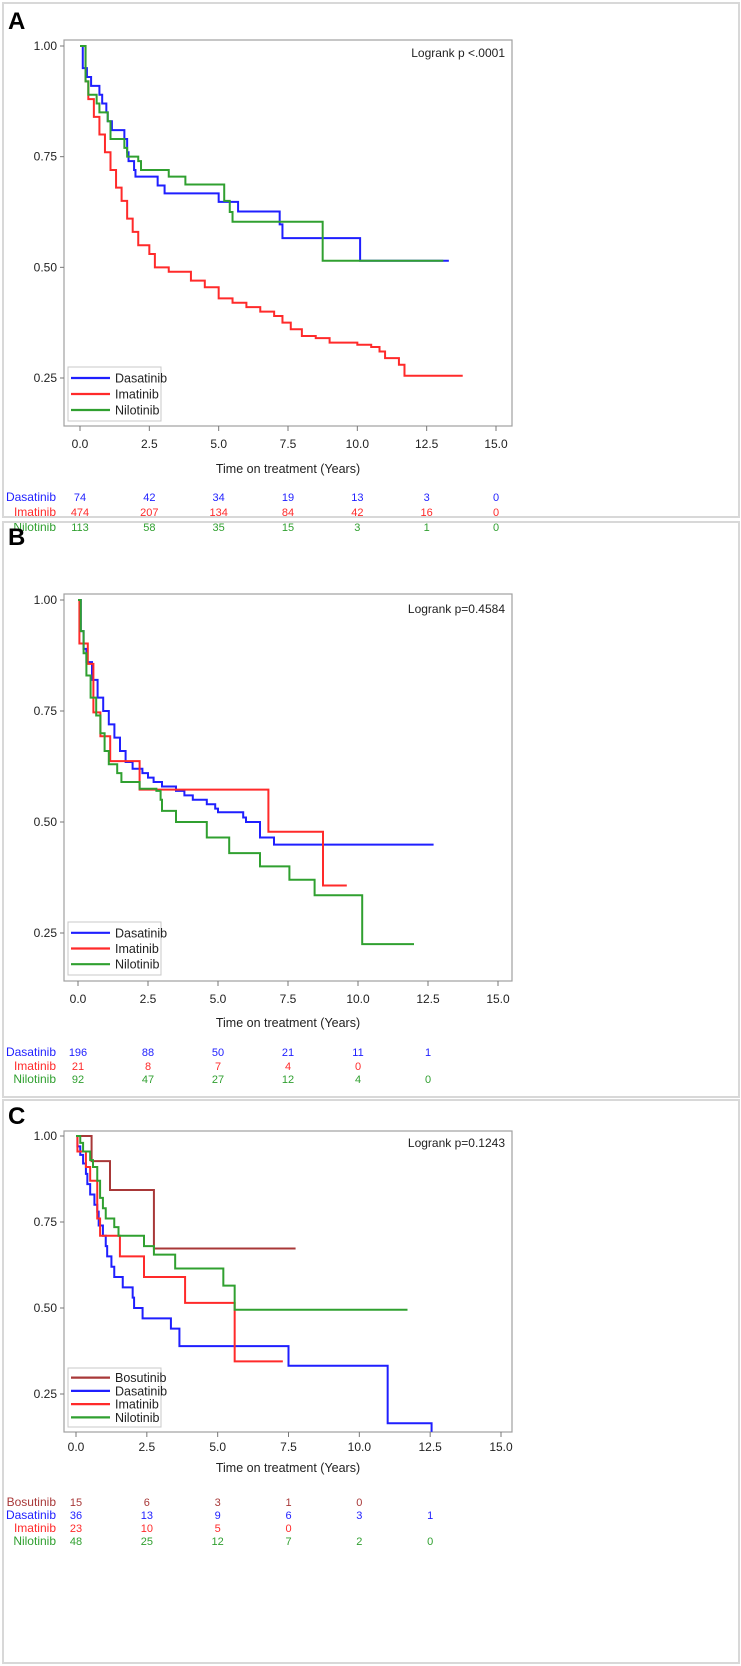 Image resolution: width=741 pixels, height=1666 pixels. I want to click on km-curve-bosutinib, so click(186, 1192).